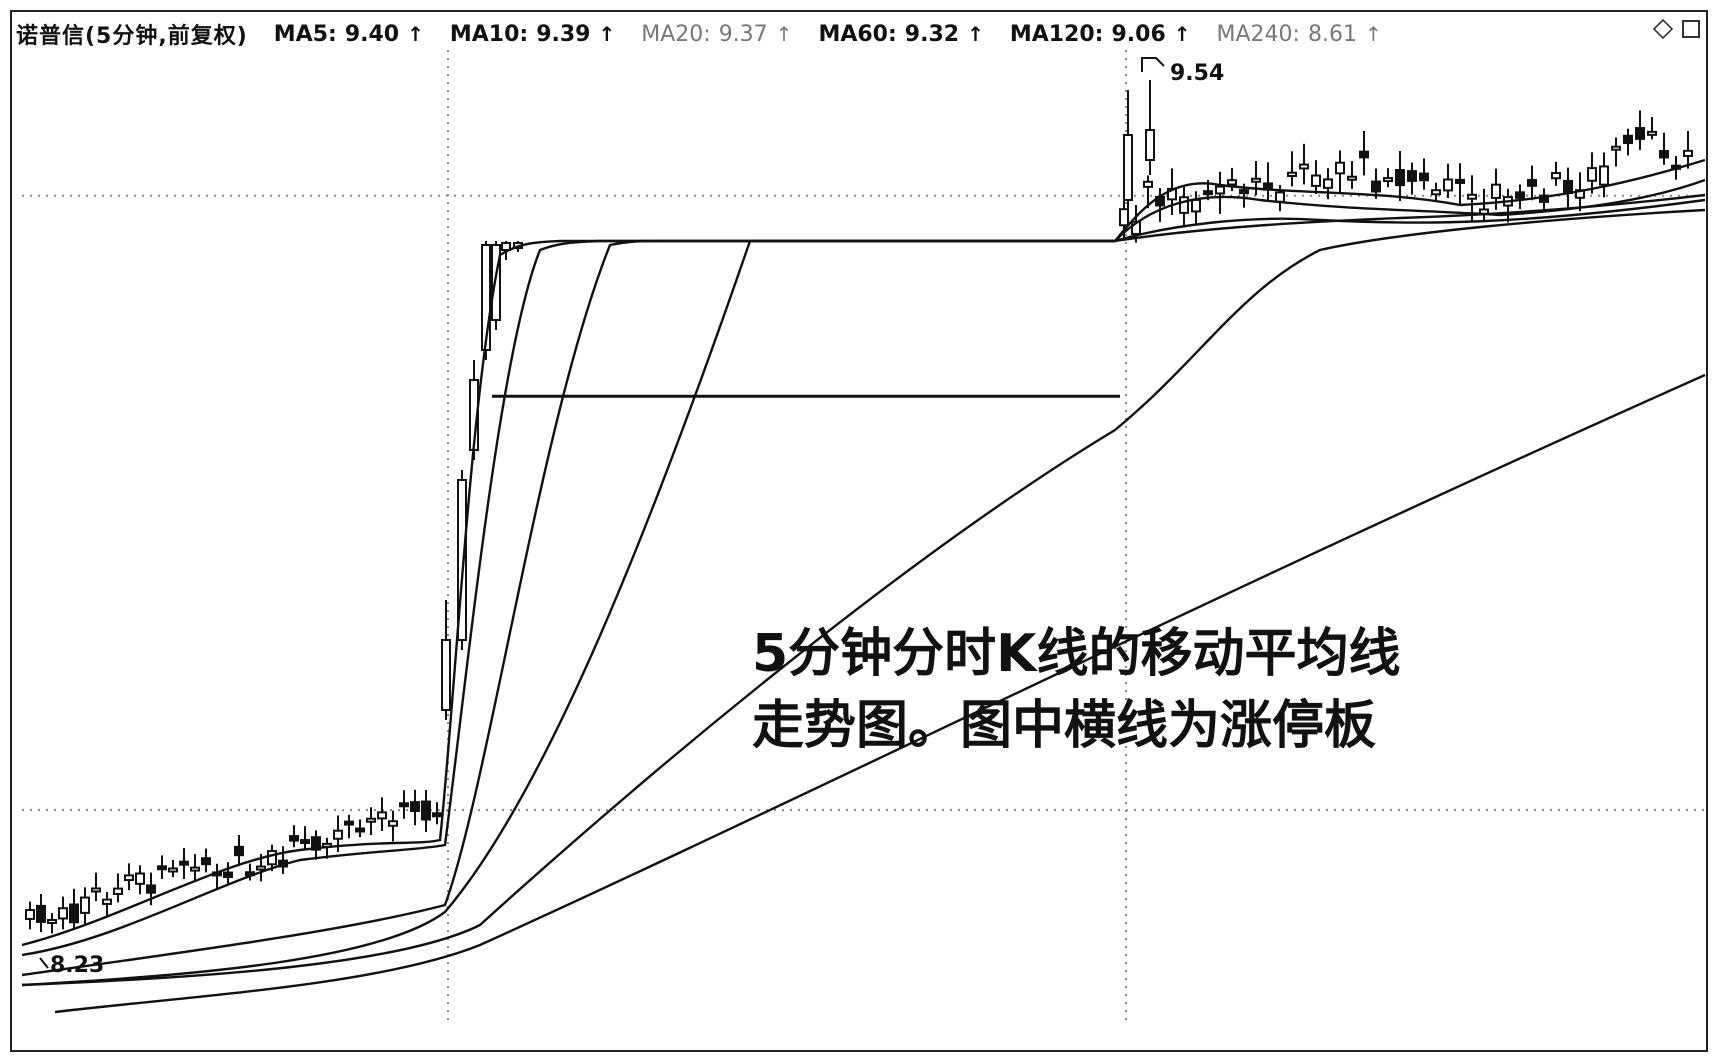  What do you see at coordinates (932, 34) in the screenshot?
I see `ma60-value: 9.32` at bounding box center [932, 34].